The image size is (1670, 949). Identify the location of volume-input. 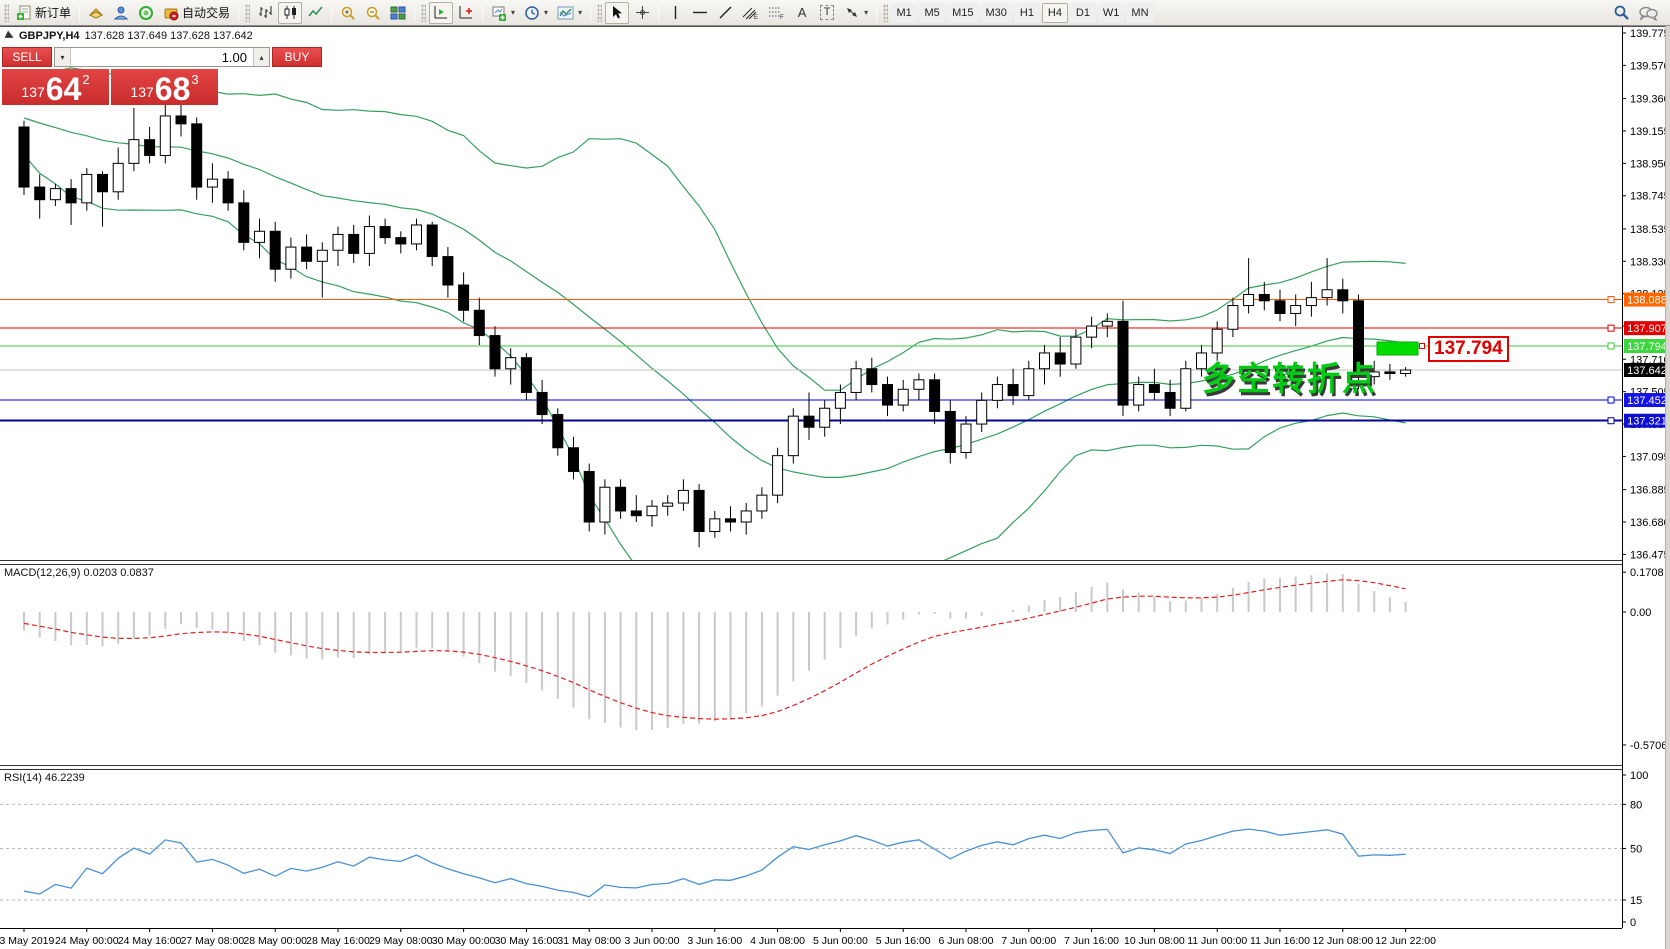
(162, 57).